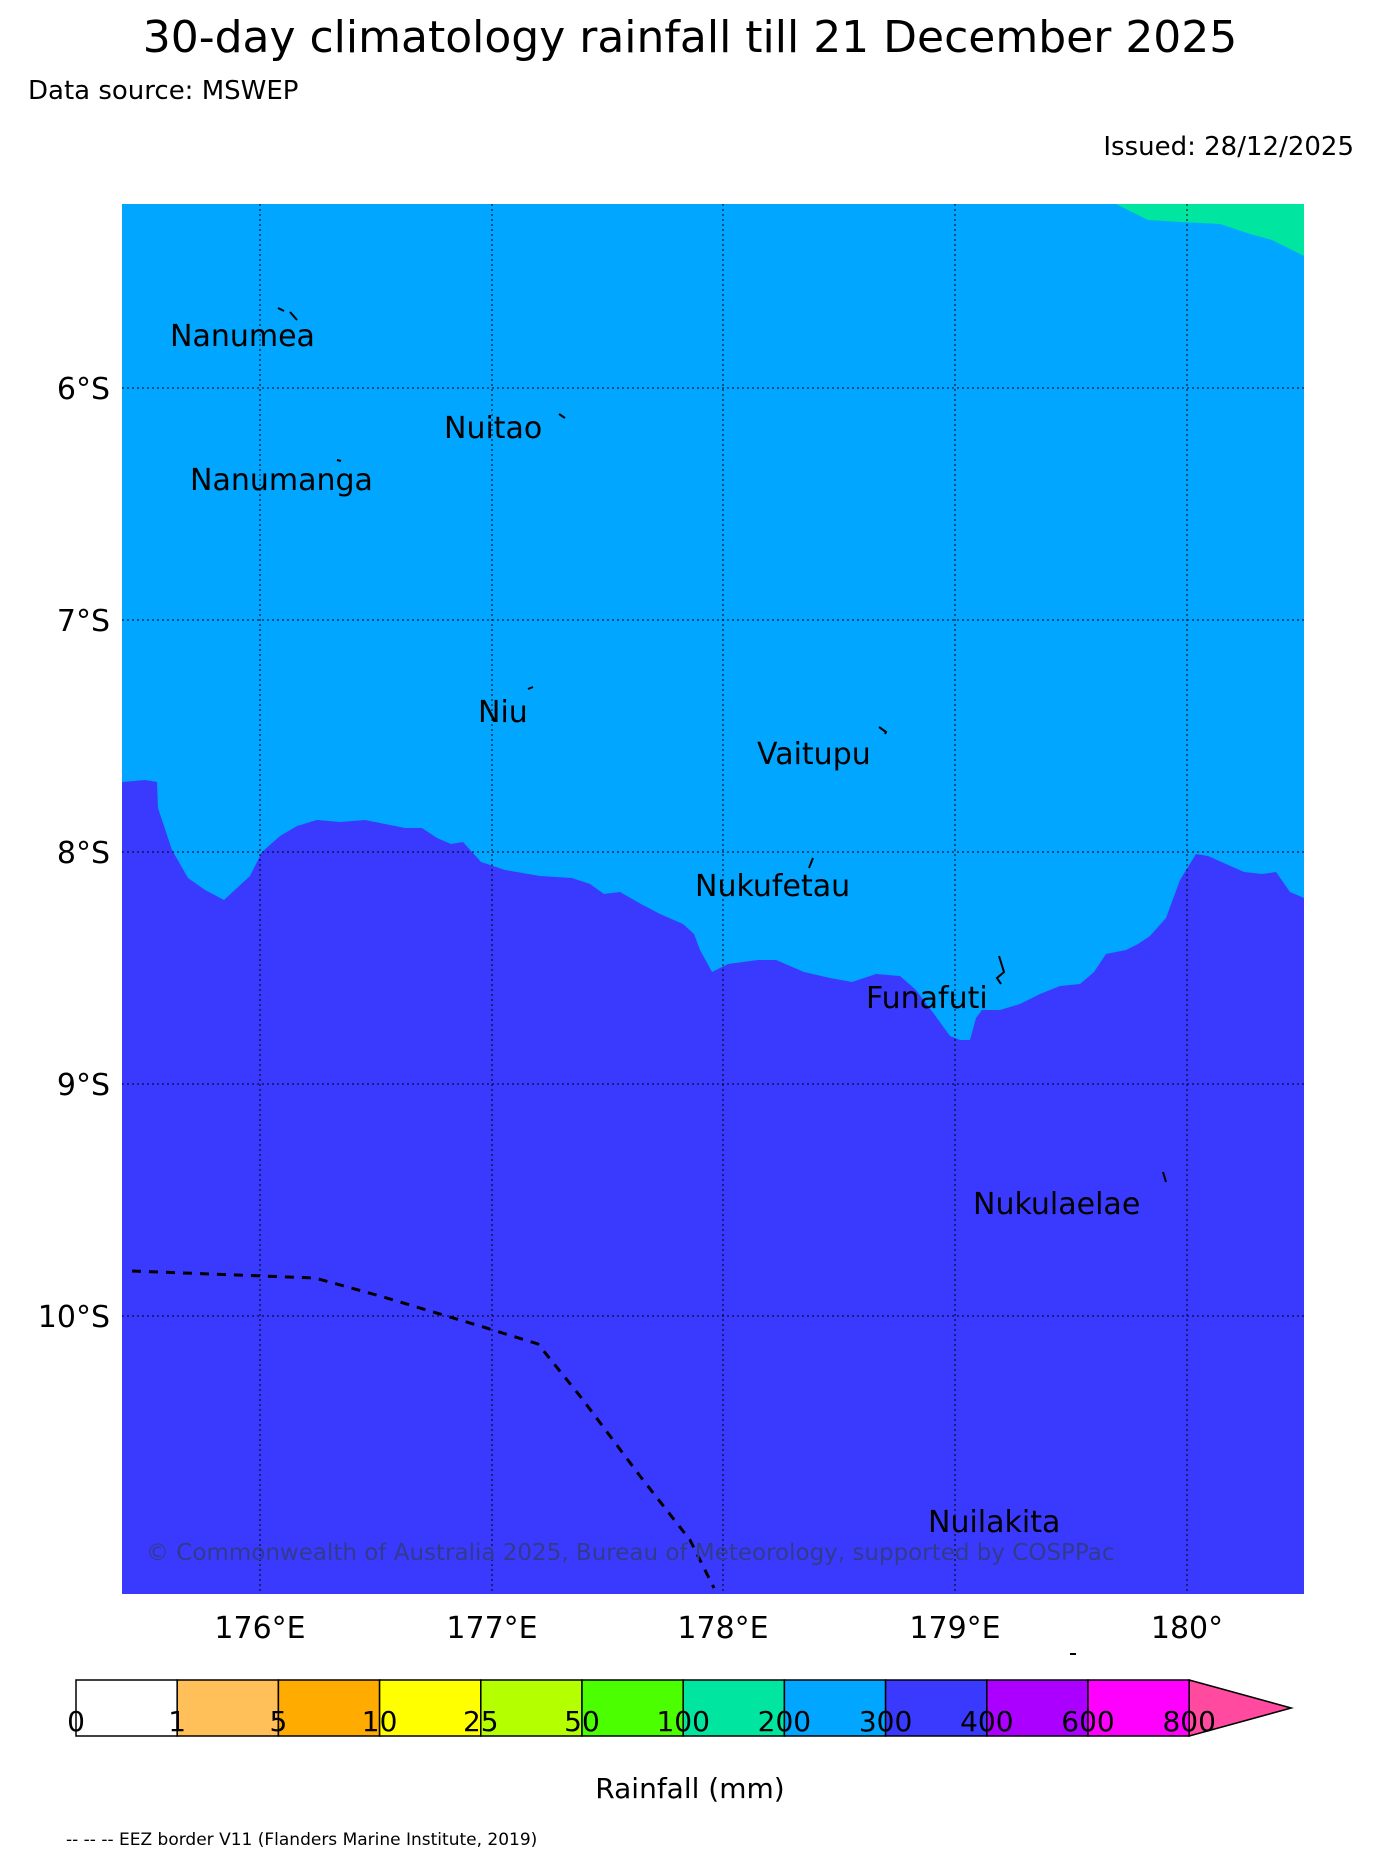 Image resolution: width=1380 pixels, height=1862 pixels. What do you see at coordinates (772, 886) in the screenshot?
I see `island-label-nukufetau: Nukufetau` at bounding box center [772, 886].